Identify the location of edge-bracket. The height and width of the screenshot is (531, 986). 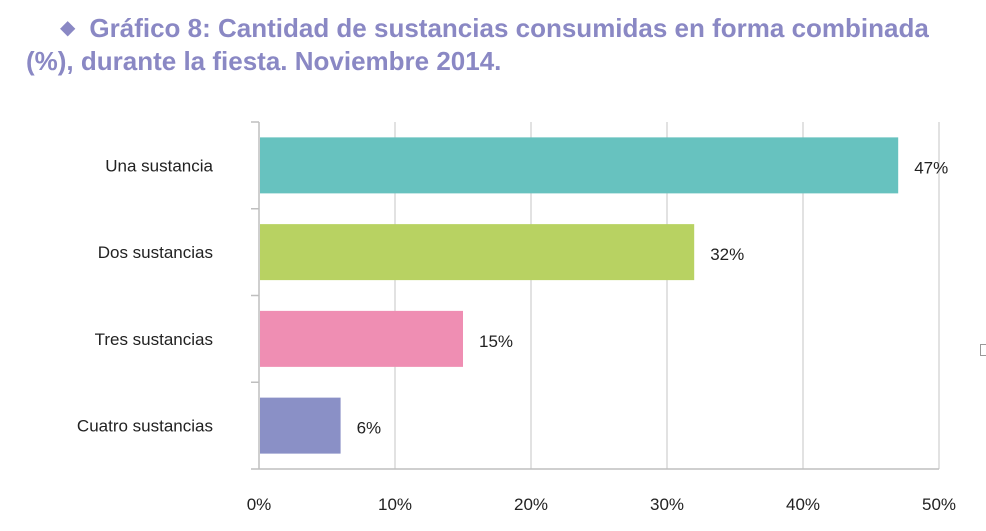
(983, 350).